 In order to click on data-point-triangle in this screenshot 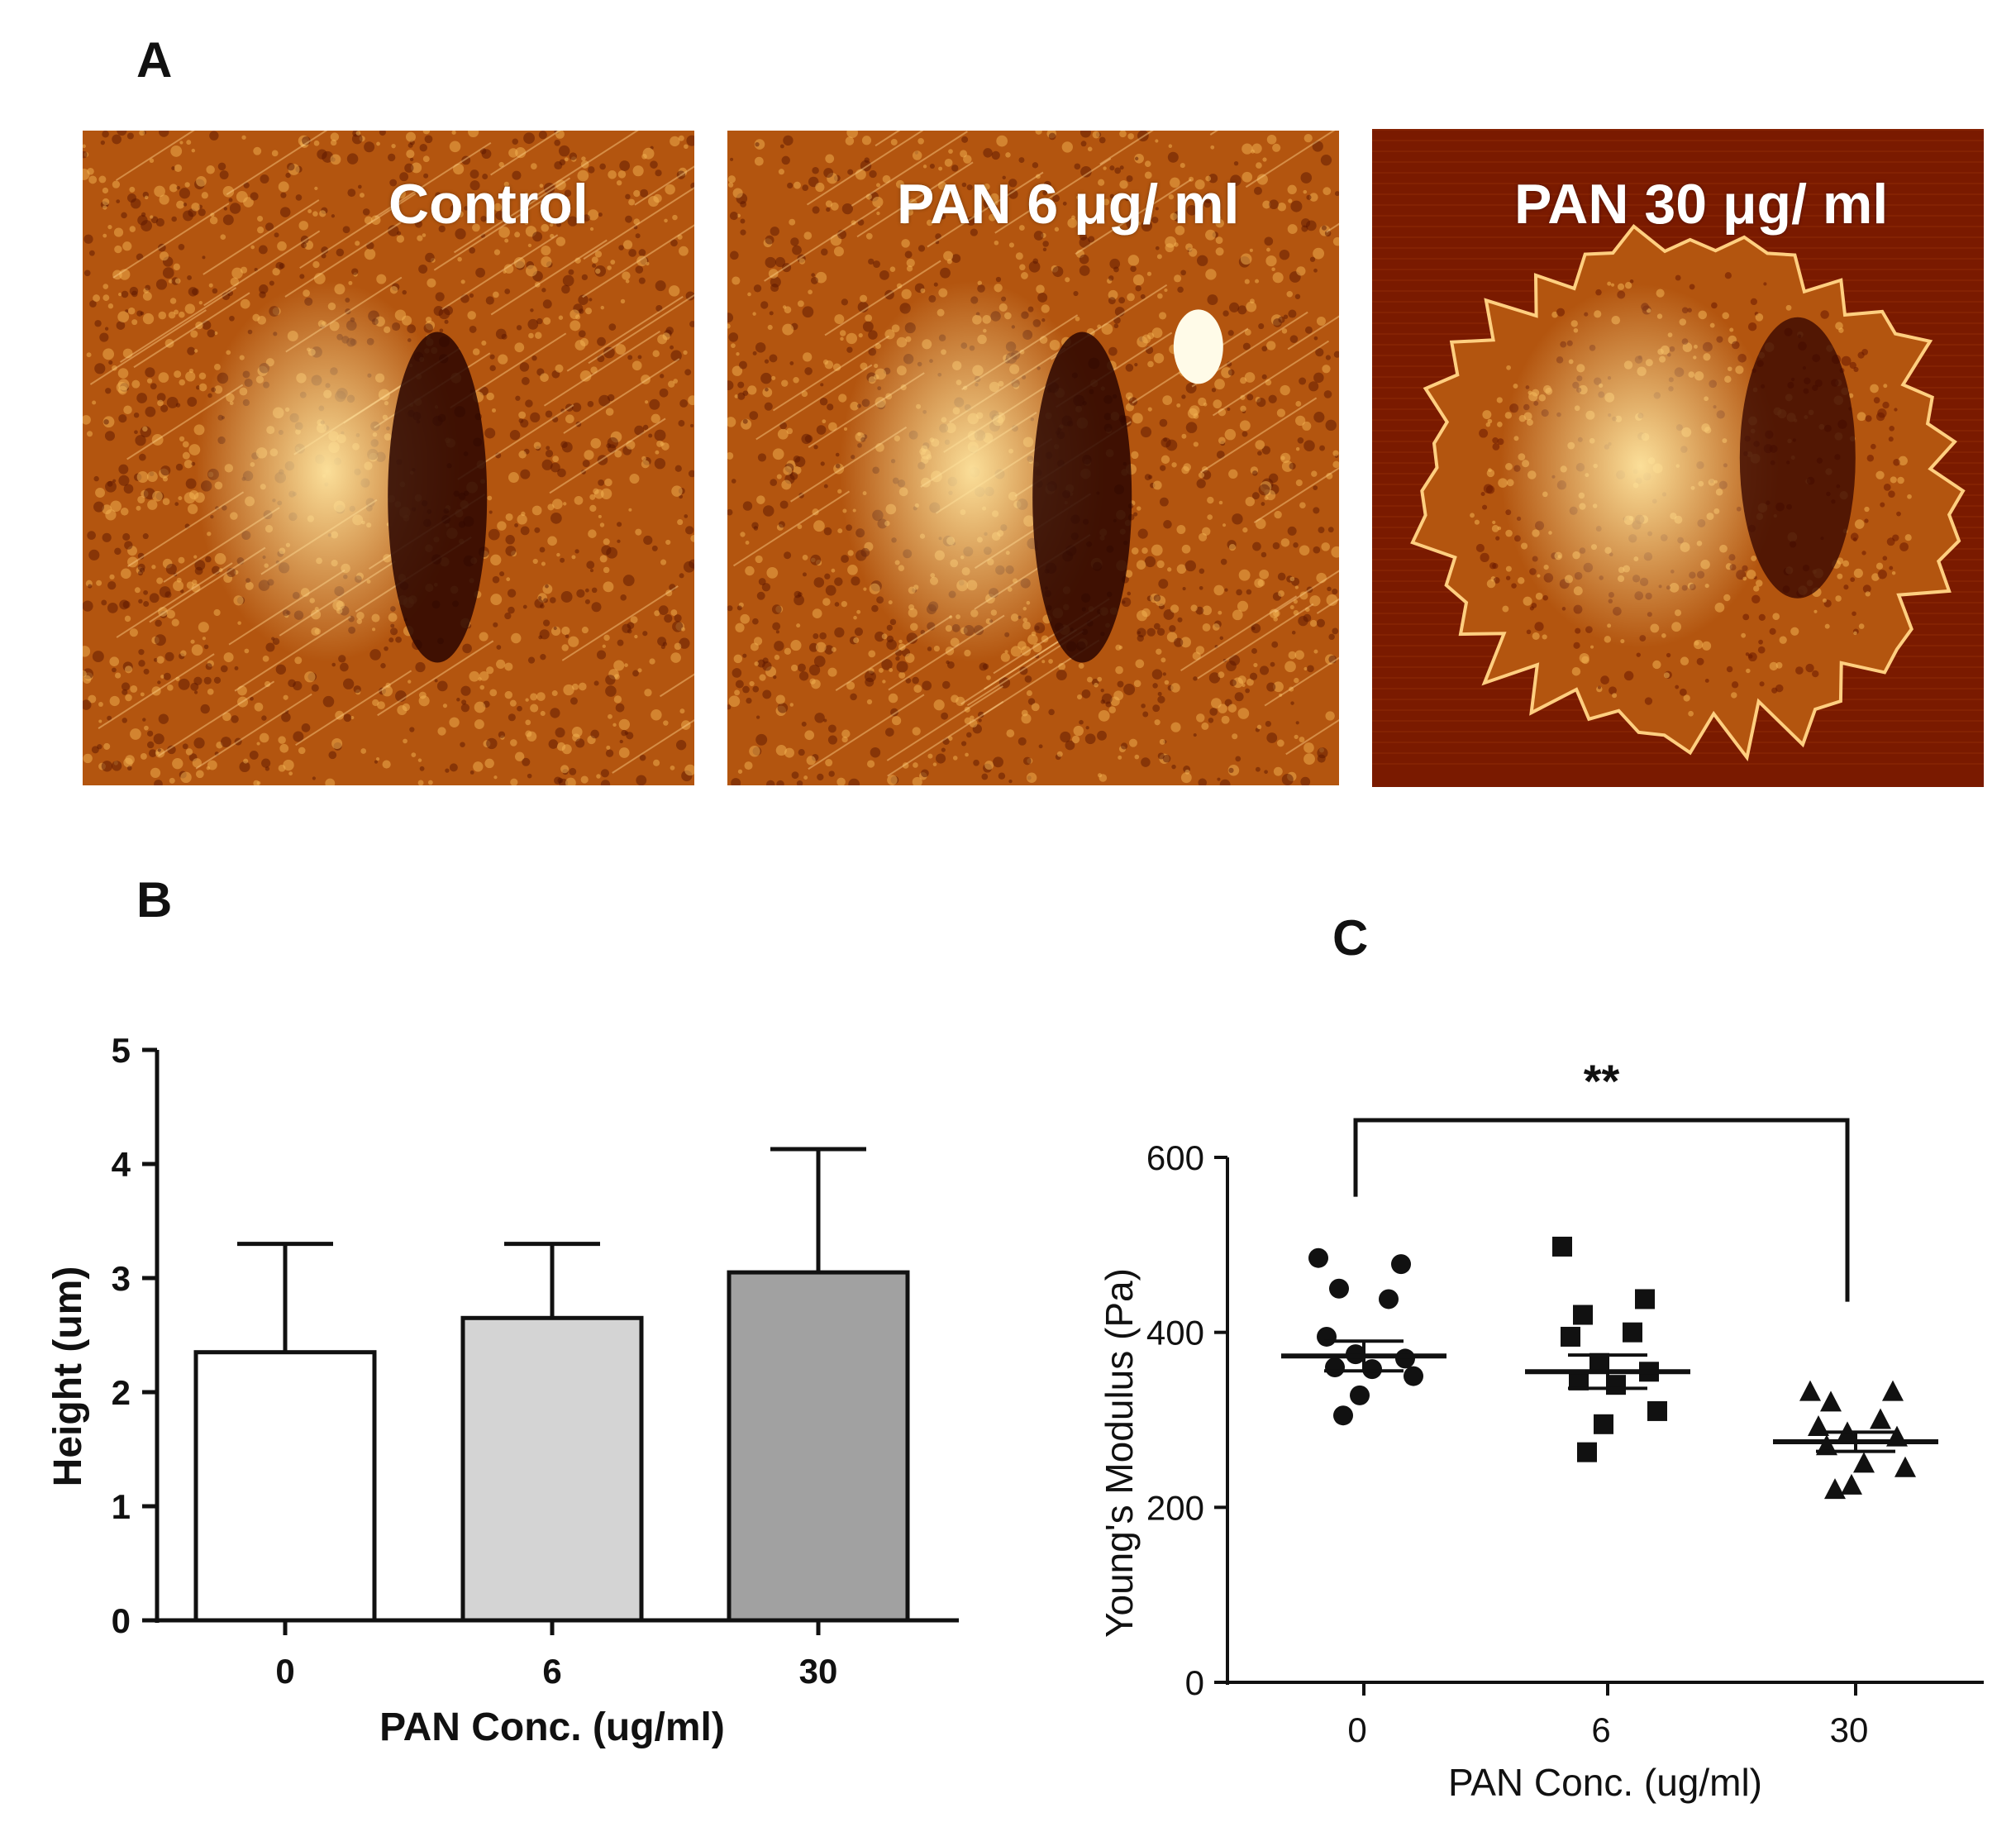, I will do `click(1810, 1390)`.